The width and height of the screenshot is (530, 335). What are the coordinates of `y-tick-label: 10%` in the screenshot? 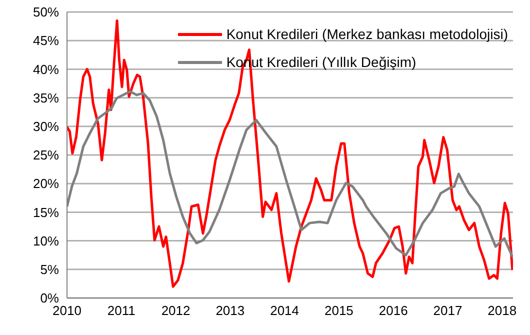 It's located at (46, 240).